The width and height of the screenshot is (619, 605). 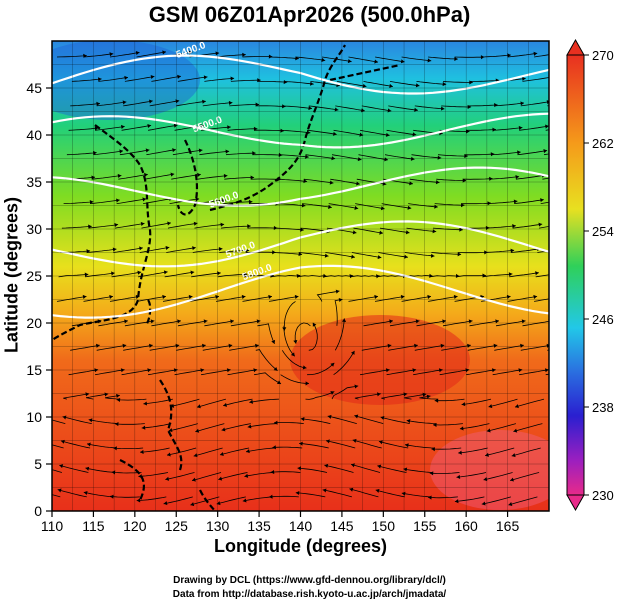 I want to click on y-tick-label: 20, so click(x=34, y=323).